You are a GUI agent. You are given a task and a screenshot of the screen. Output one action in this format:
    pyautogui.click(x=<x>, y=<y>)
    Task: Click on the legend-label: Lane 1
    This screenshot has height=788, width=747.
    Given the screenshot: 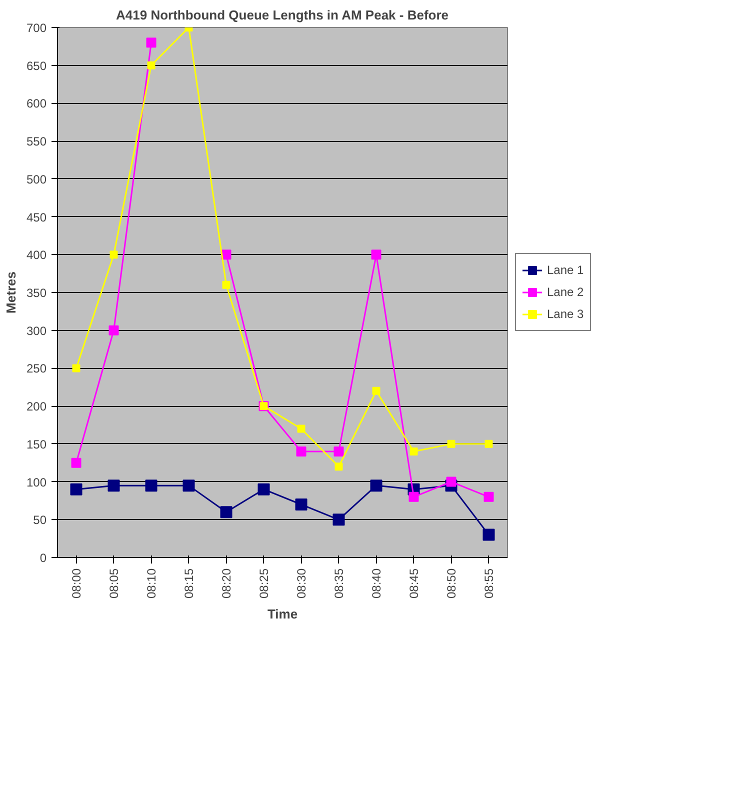 What is the action you would take?
    pyautogui.click(x=565, y=270)
    